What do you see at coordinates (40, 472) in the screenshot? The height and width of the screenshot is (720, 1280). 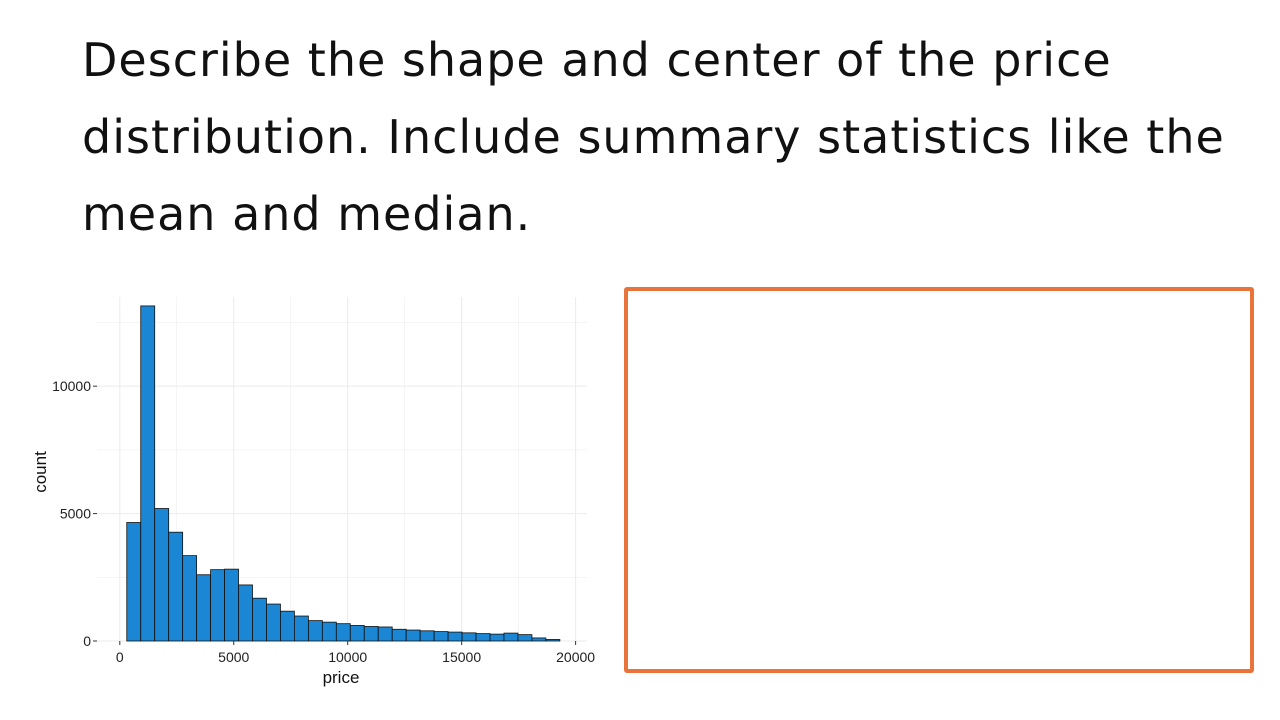 I see `y-axis-label: count` at bounding box center [40, 472].